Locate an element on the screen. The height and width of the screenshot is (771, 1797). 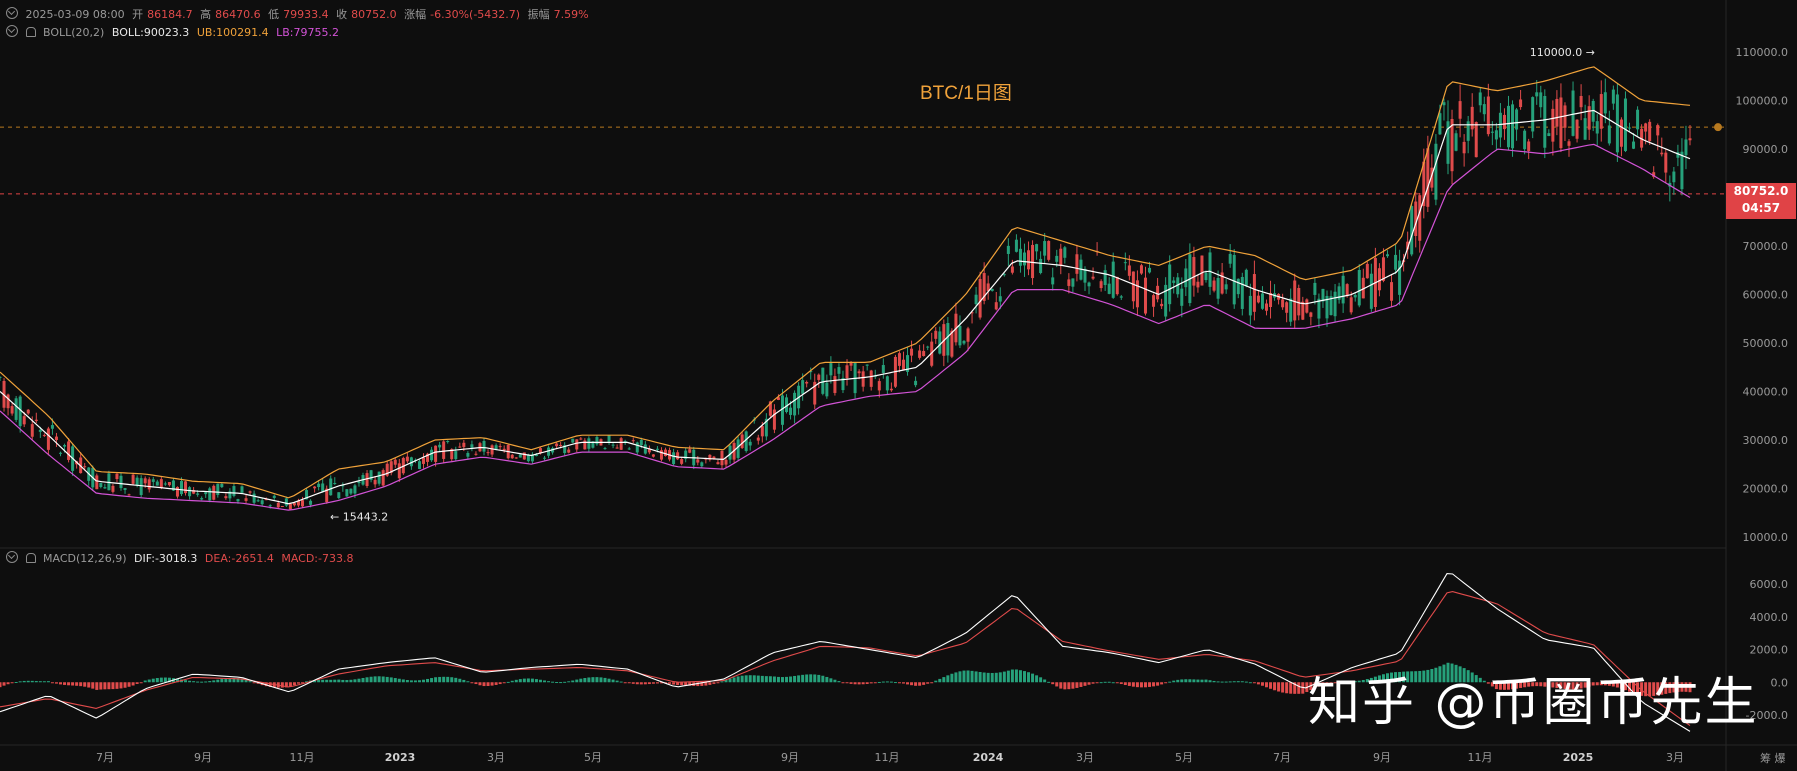
time-axis-tick: 2024 is located at coordinates (988, 757).